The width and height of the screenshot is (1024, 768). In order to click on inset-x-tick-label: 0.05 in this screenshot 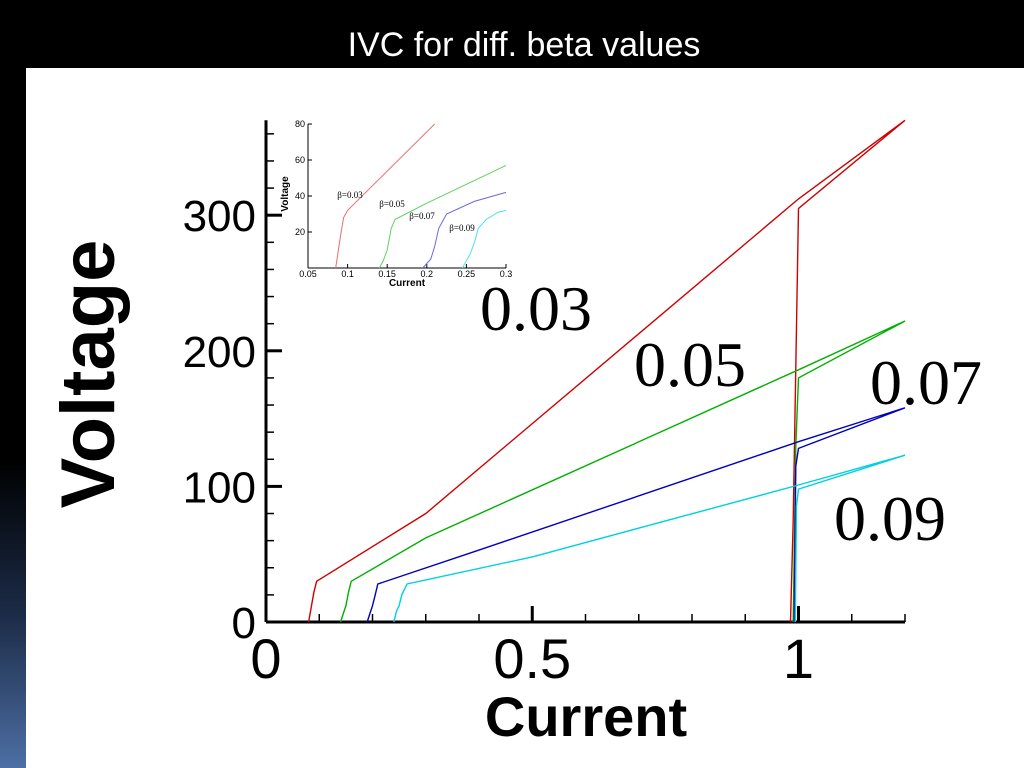, I will do `click(308, 274)`.